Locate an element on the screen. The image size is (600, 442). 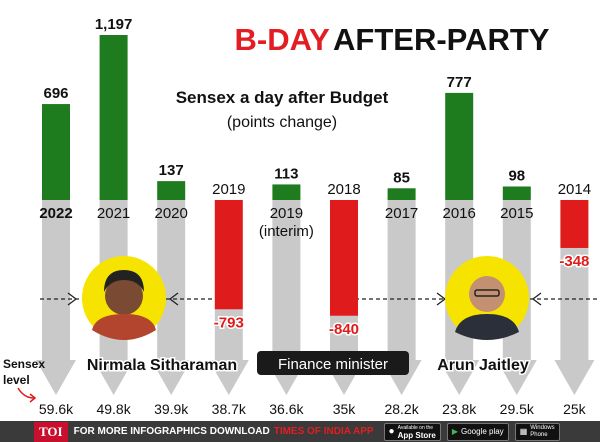
portrait-face-right is located at coordinates (487, 294).